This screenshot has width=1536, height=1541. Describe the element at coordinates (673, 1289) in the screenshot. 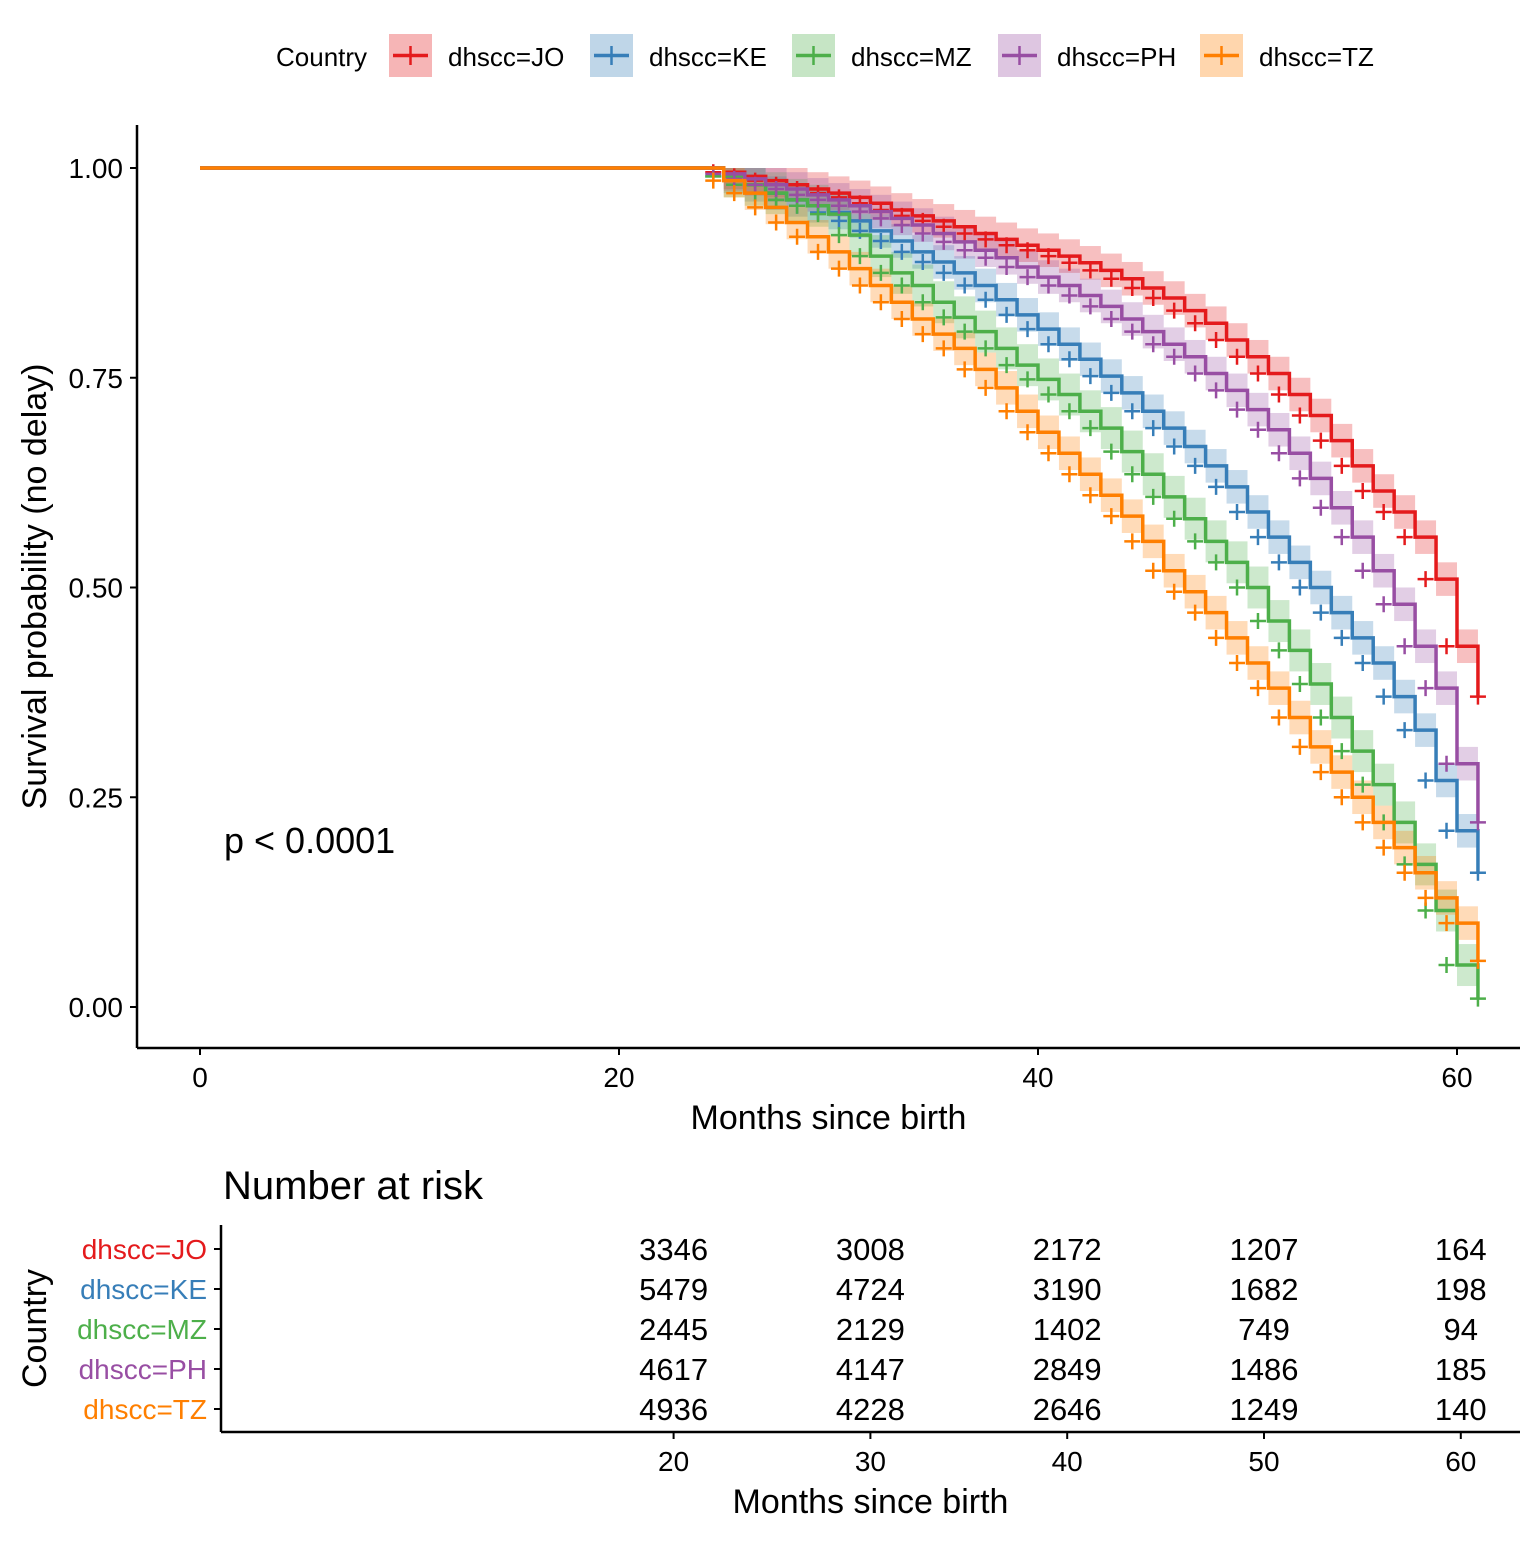

I see `risk-count: 5479` at that location.